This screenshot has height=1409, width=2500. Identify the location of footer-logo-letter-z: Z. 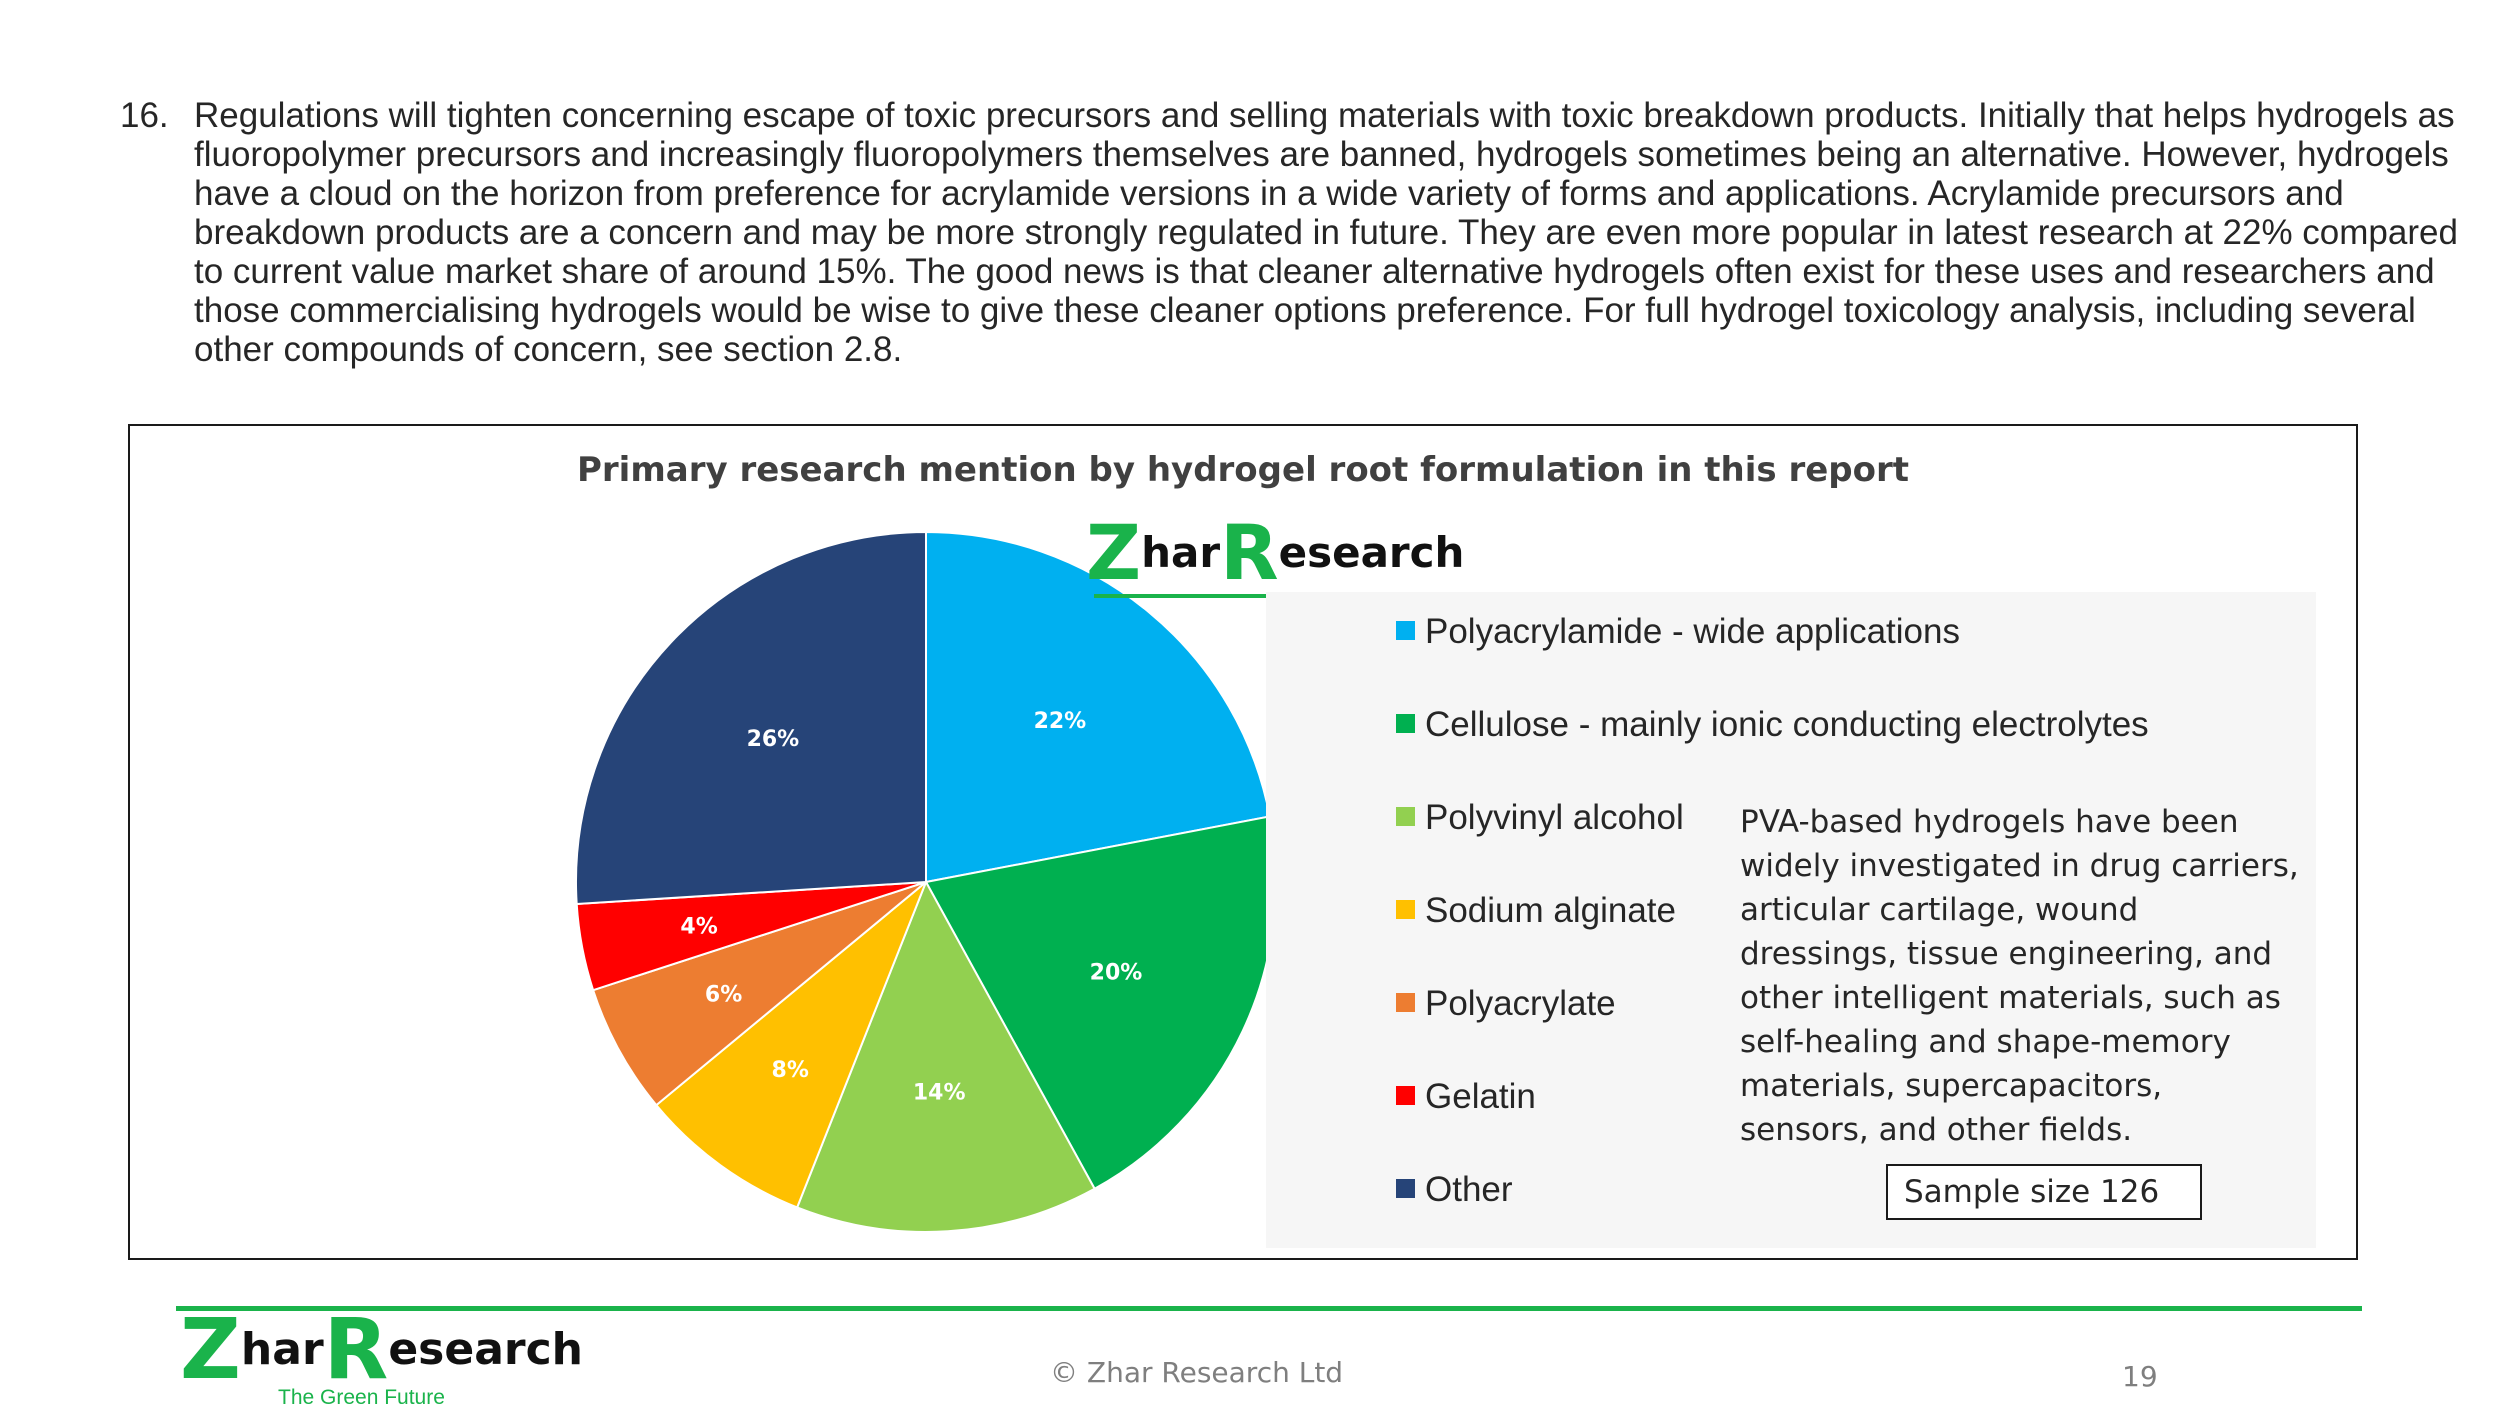
(210, 1349).